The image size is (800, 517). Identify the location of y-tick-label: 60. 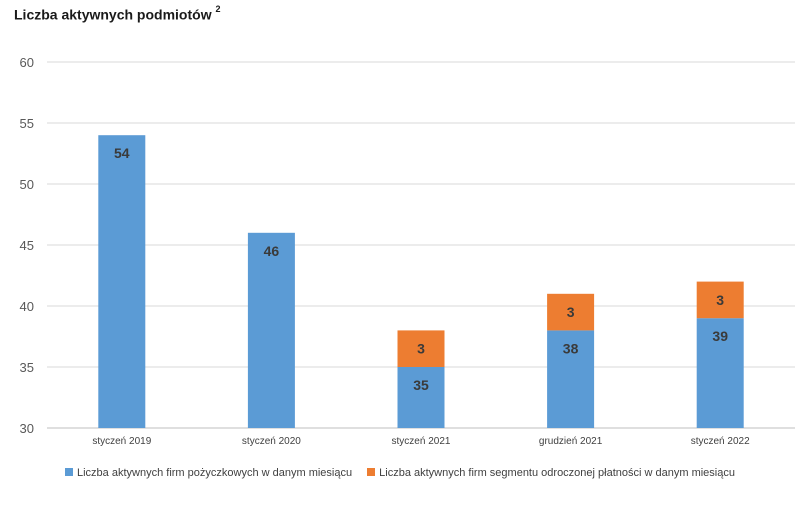
(27, 62).